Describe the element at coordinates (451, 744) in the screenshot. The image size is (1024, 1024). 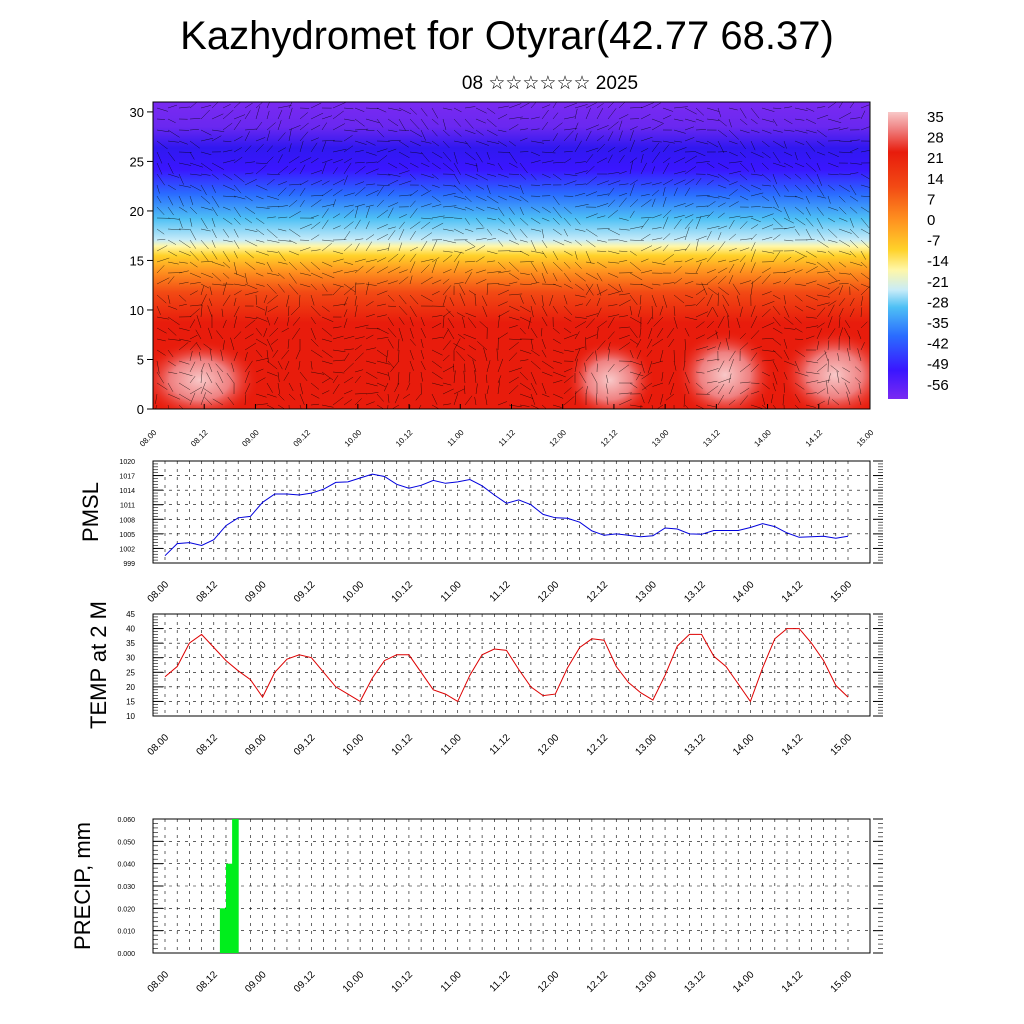
I see `x-tick-label: 11.00` at that location.